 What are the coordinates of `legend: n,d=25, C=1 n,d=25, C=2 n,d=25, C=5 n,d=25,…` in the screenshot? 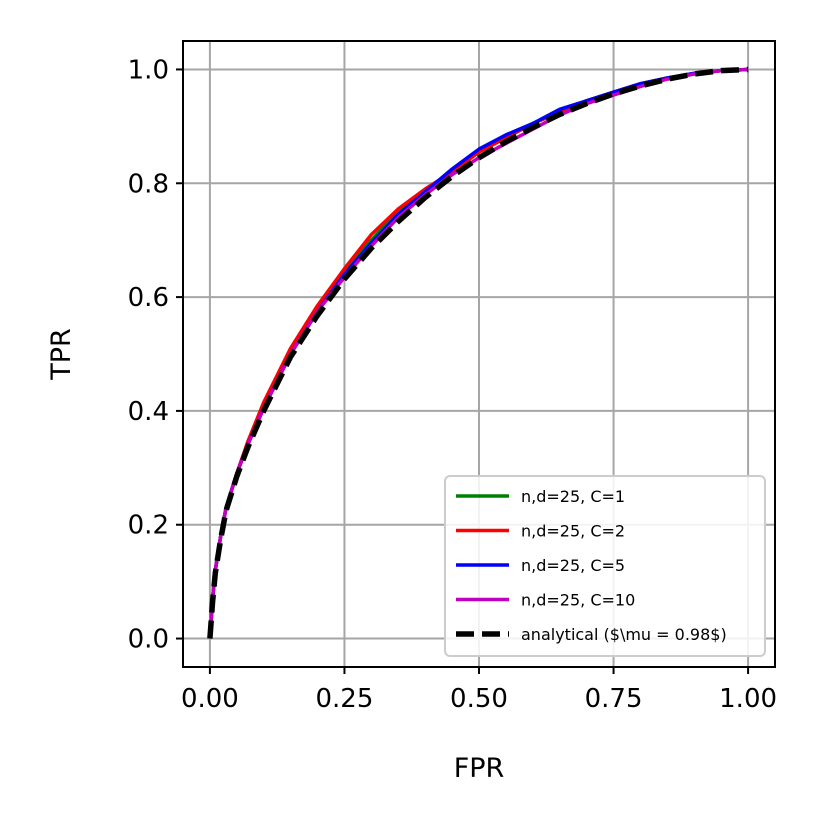 It's located at (605, 566).